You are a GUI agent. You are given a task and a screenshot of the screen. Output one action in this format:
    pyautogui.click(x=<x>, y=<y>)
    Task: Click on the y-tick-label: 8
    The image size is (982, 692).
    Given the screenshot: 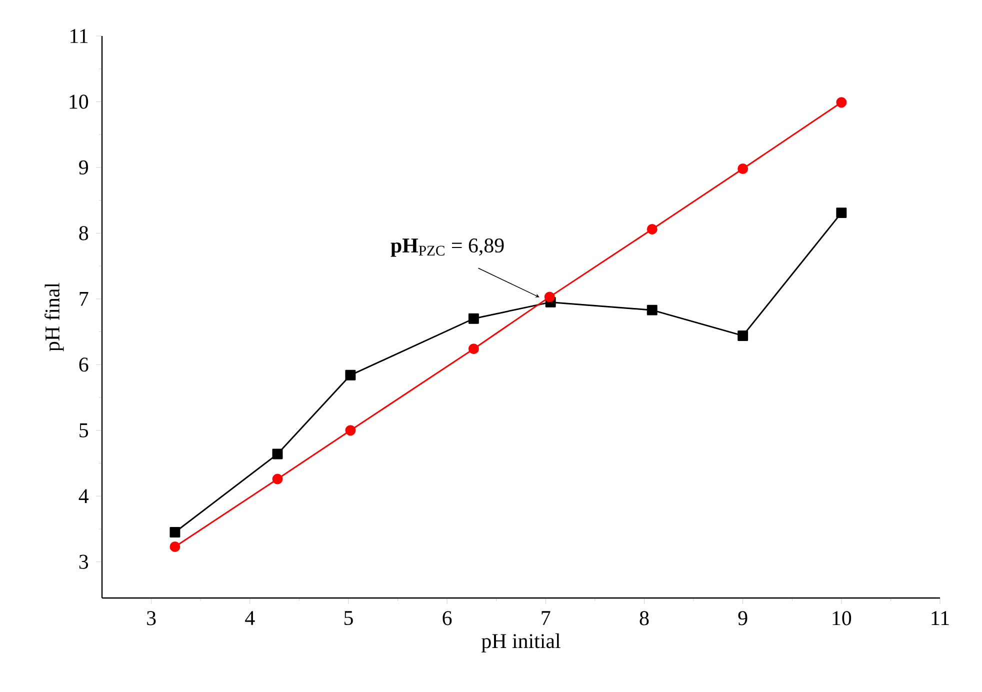 What is the action you would take?
    pyautogui.click(x=83, y=233)
    